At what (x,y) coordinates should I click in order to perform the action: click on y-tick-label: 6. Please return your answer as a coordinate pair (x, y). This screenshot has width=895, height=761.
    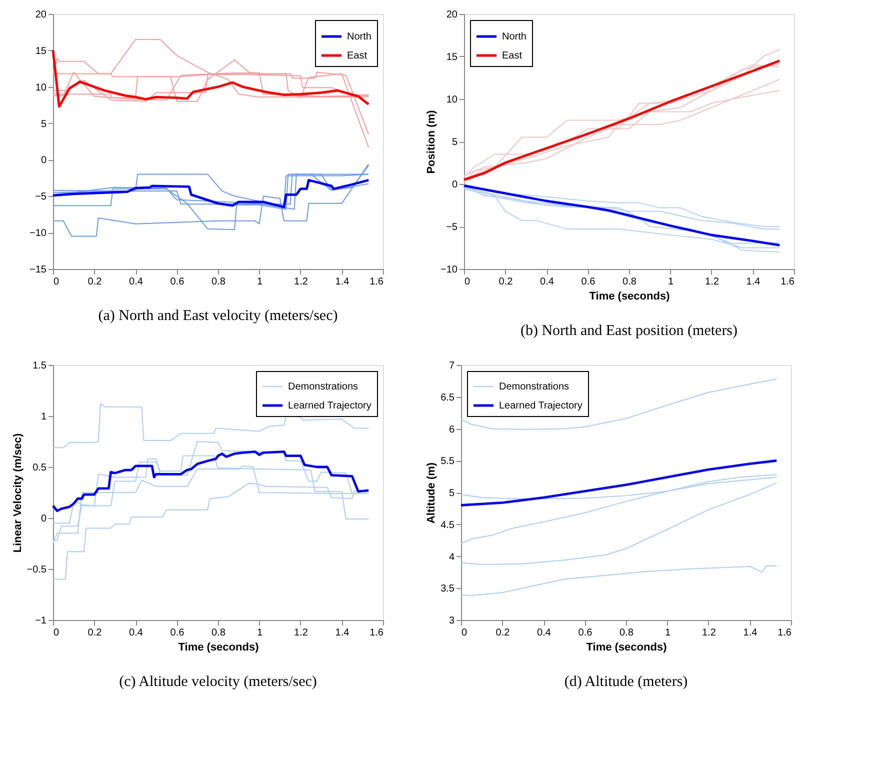
    Looking at the image, I should click on (451, 430).